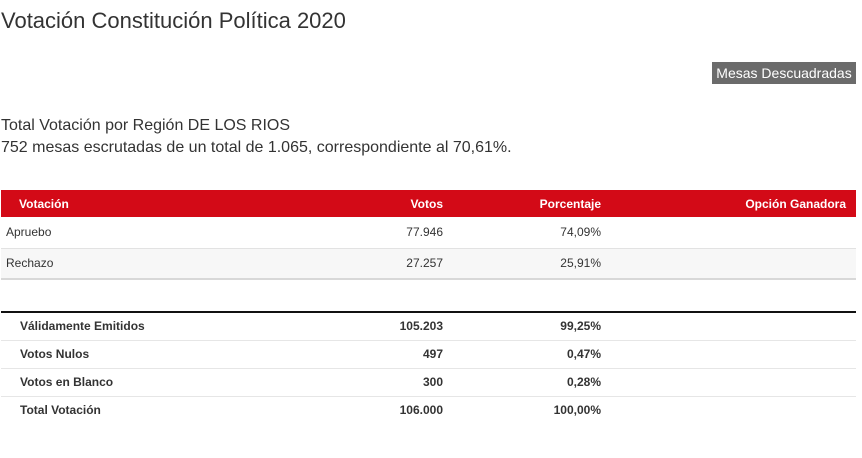 The width and height of the screenshot is (862, 458). I want to click on table-row: Apruebo 77.946 74,09%, so click(428, 232).